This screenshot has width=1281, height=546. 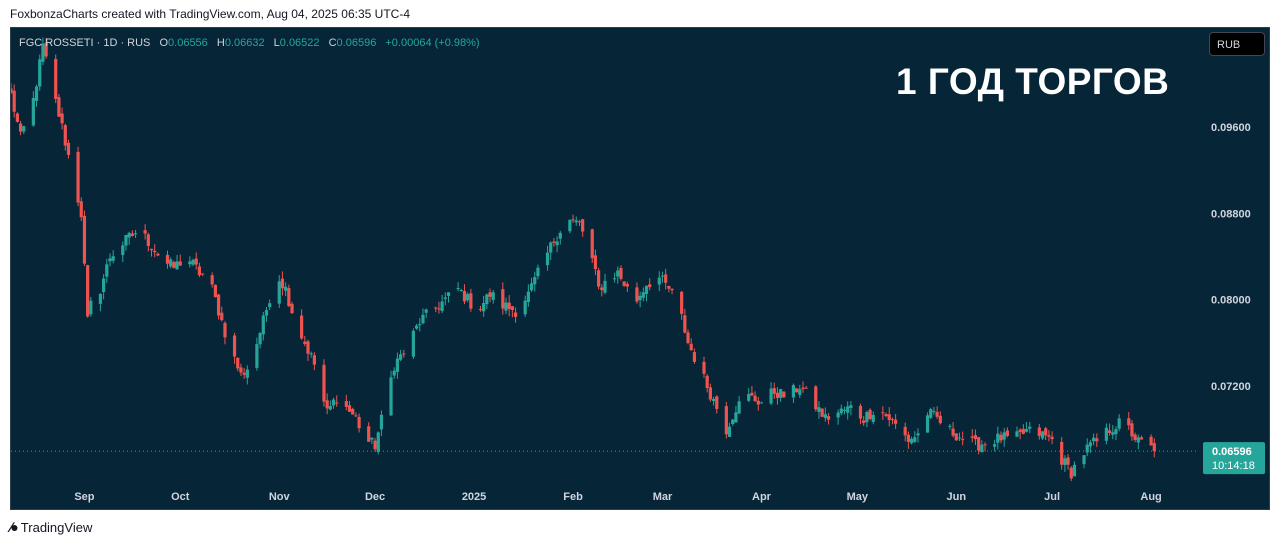 I want to click on last-price-badge, so click(x=1234, y=458).